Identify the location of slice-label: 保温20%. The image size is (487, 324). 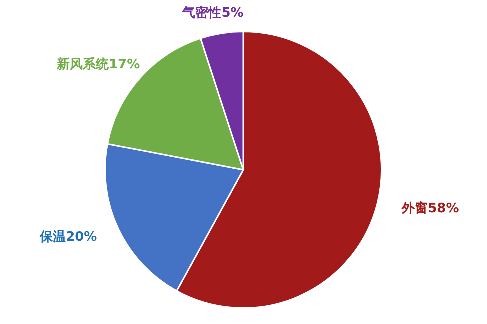
(68, 237).